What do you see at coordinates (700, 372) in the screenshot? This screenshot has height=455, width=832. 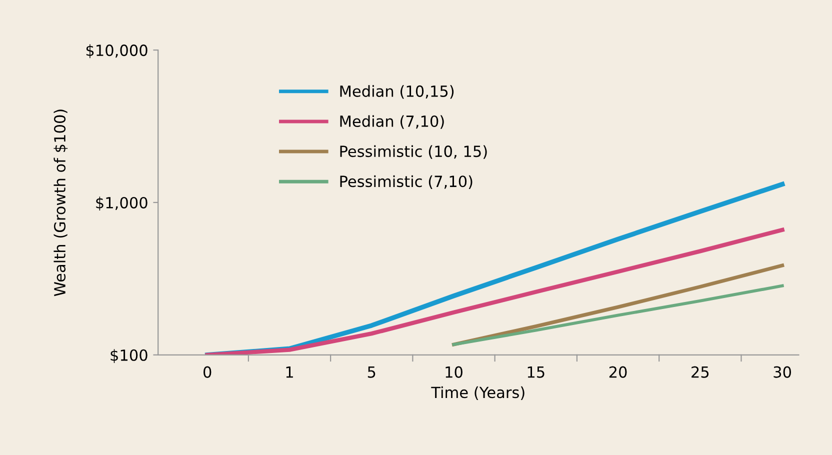 I see `x-tick-label: 25` at bounding box center [700, 372].